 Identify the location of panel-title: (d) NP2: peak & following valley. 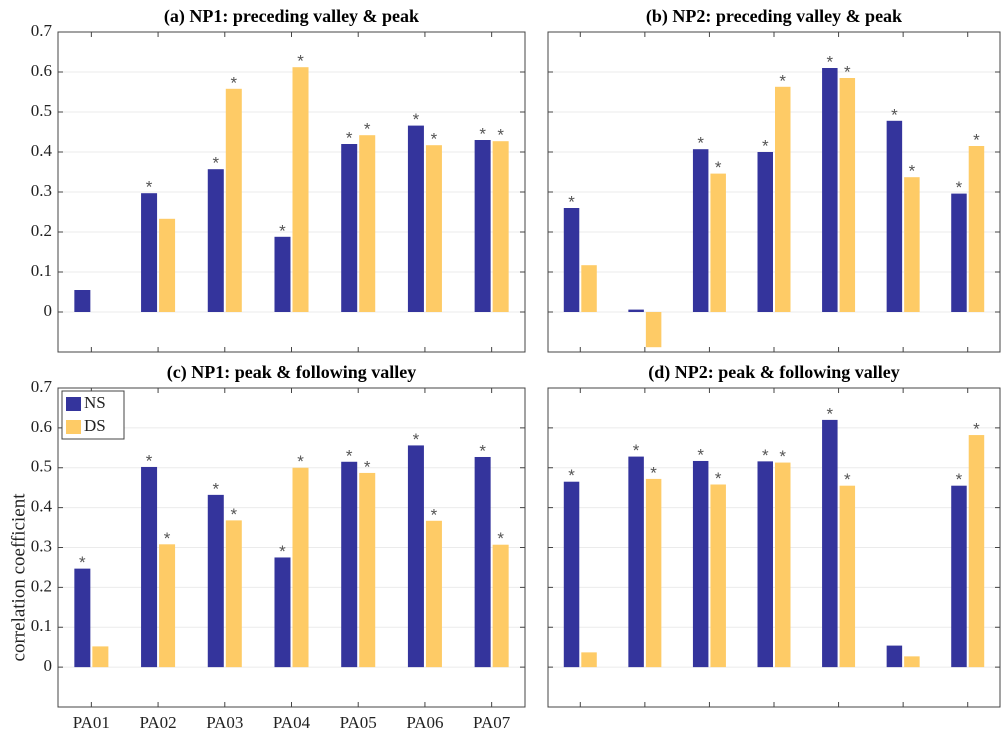
(774, 372).